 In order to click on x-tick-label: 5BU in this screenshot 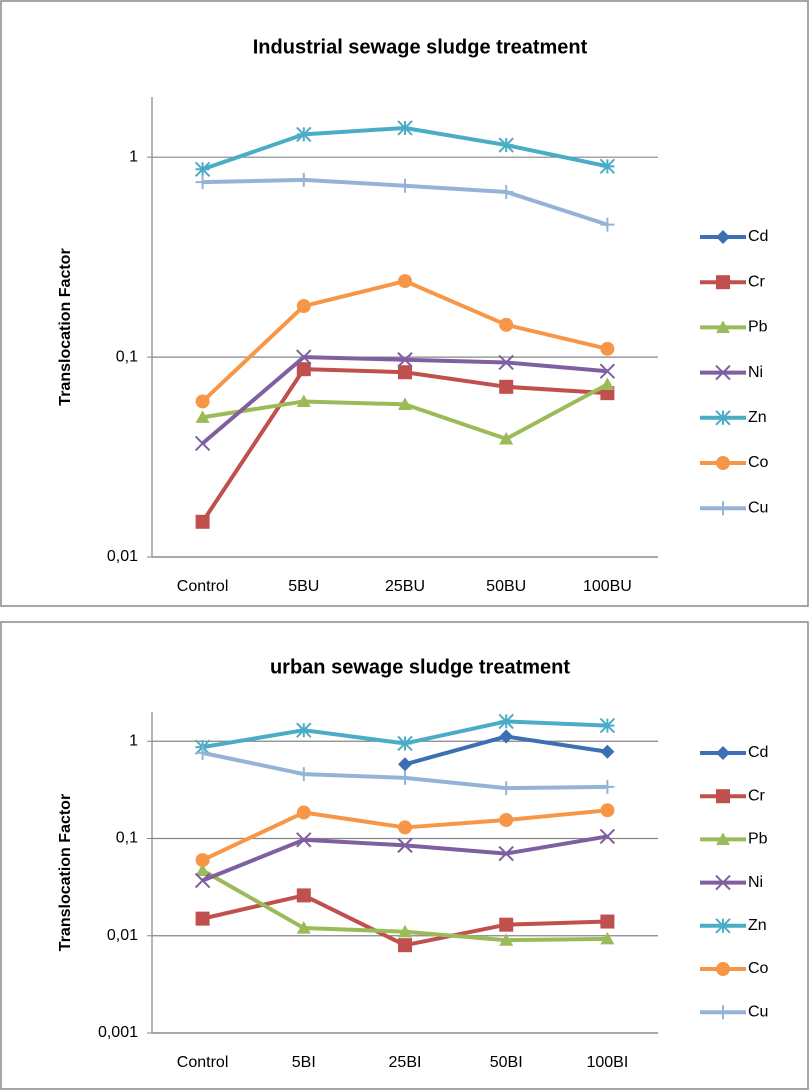, I will do `click(303, 586)`.